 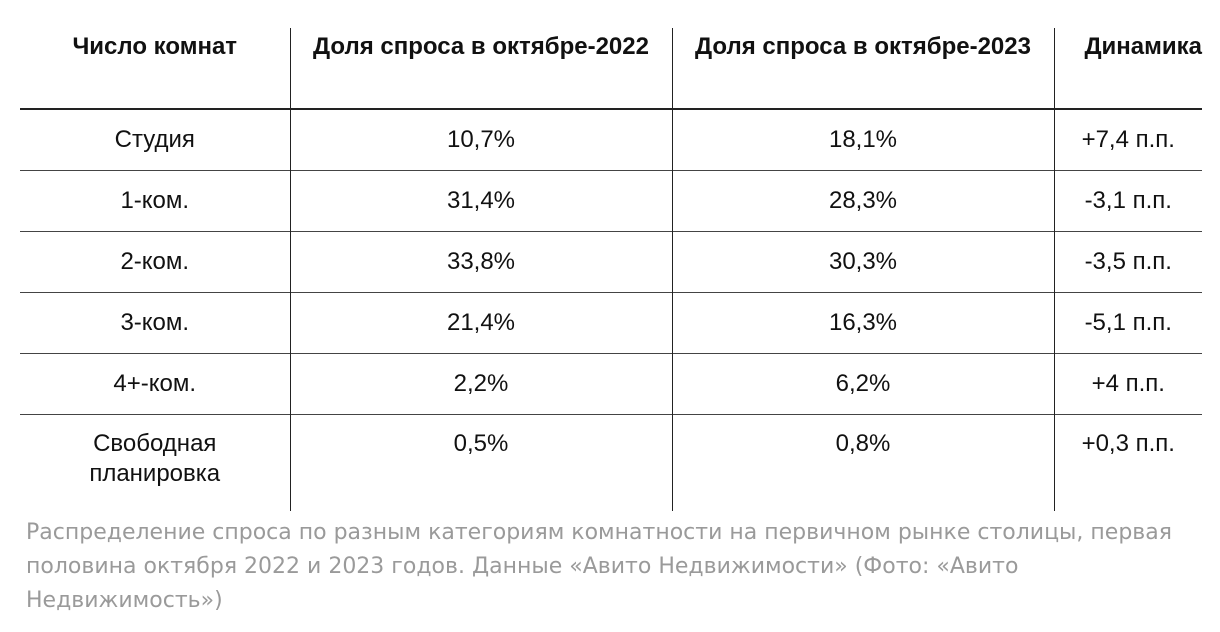 What do you see at coordinates (863, 262) in the screenshot?
I see `cell-share-2023: 30,3%` at bounding box center [863, 262].